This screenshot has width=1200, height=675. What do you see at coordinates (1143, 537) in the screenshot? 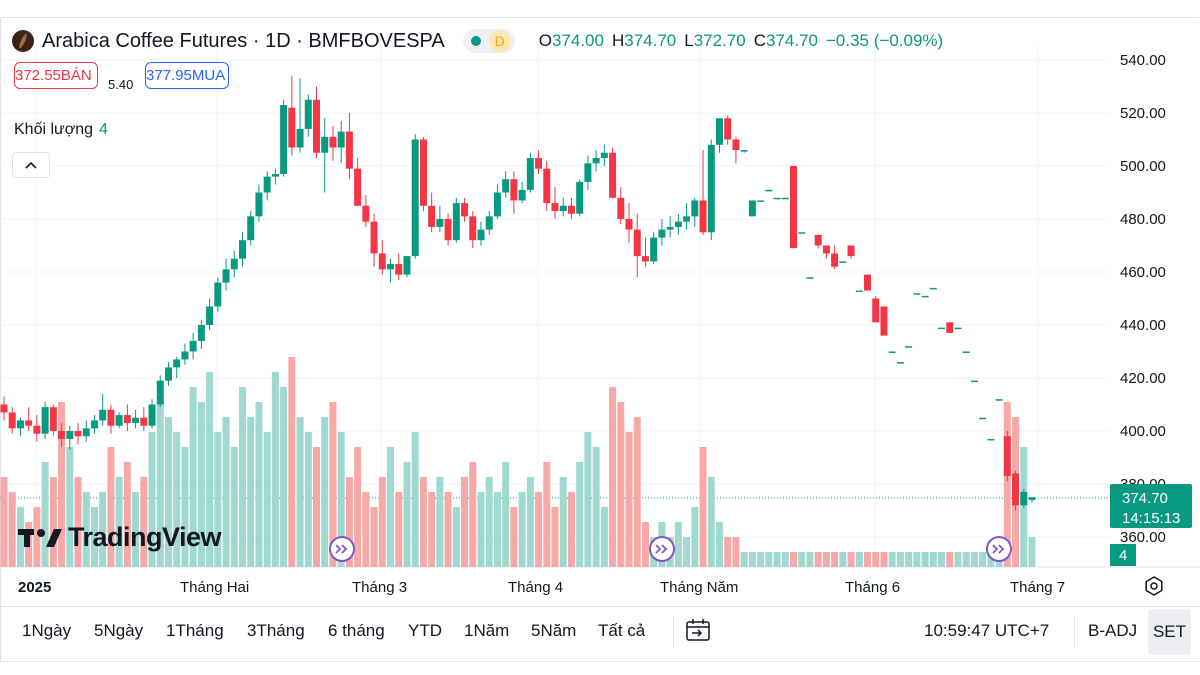
I see `price-tick-label: 360.00` at bounding box center [1143, 537].